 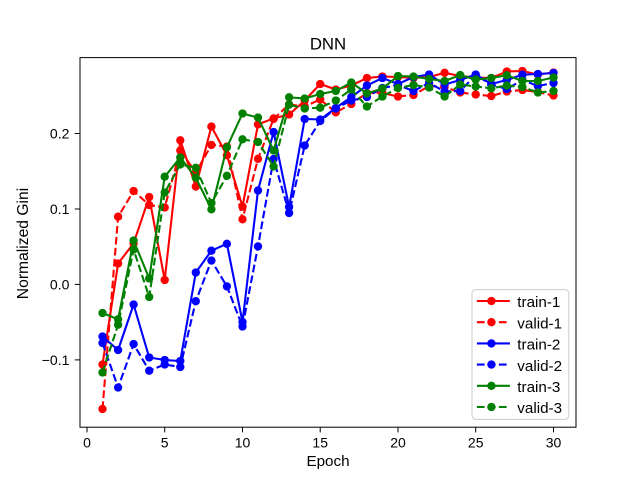 What do you see at coordinates (539, 408) in the screenshot?
I see `svg-text: valid-3` at bounding box center [539, 408].